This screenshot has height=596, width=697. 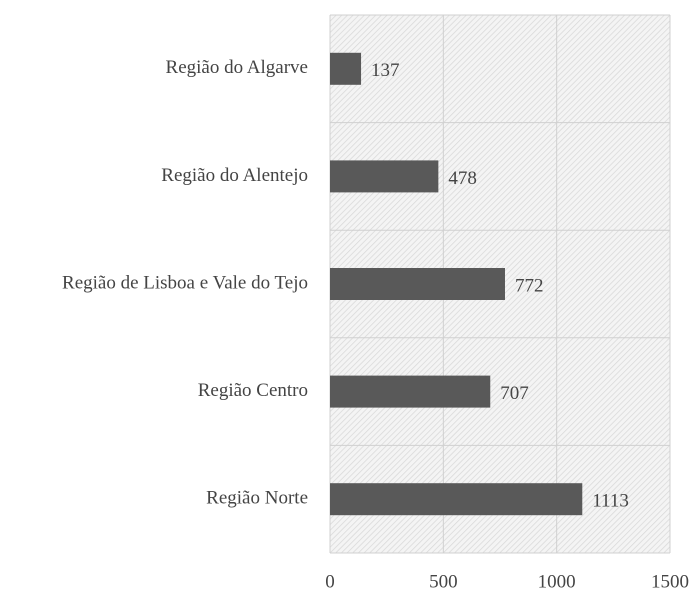 I want to click on y-tick-label: Região do Algarve, so click(x=237, y=67).